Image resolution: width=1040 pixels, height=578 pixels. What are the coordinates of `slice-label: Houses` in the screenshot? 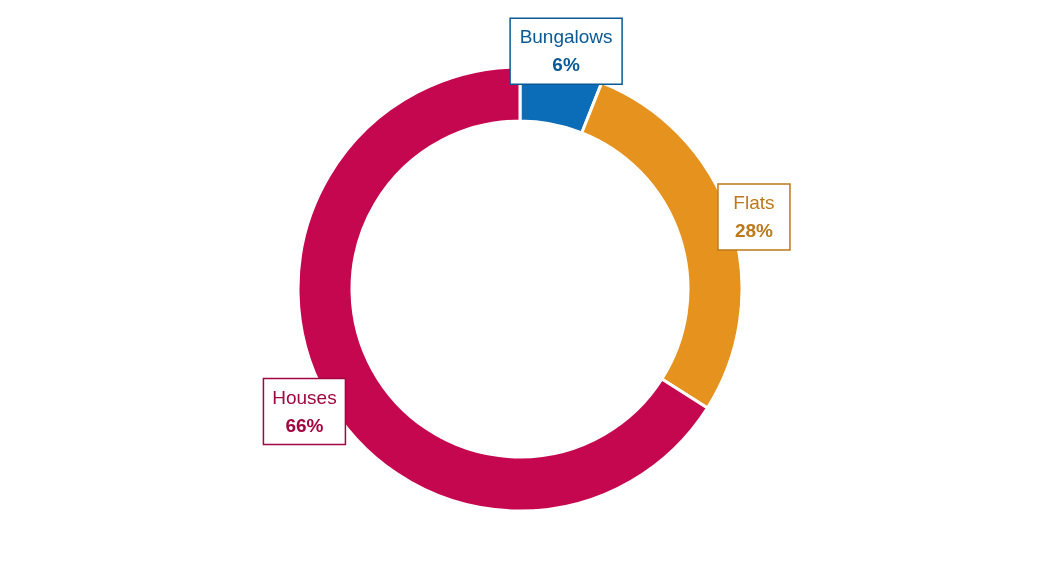 It's located at (304, 397).